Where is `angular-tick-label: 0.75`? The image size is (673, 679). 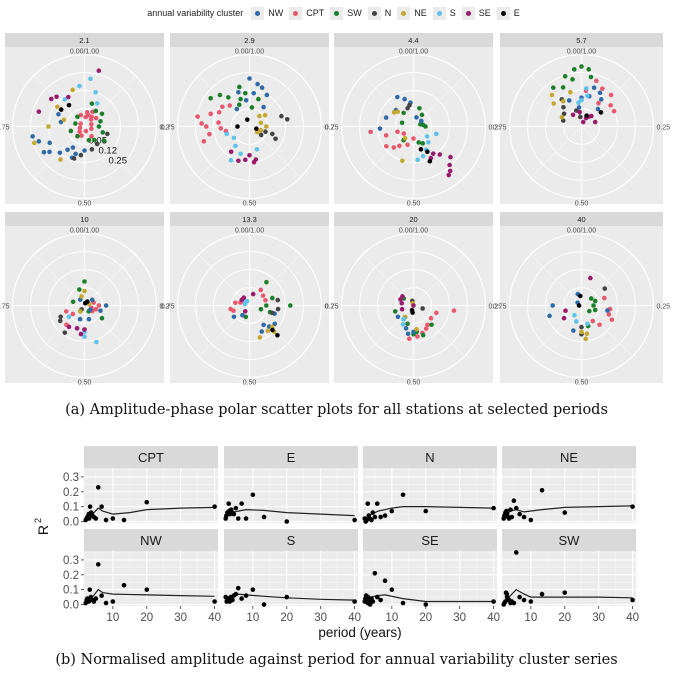
angular-tick-label: 0.75 is located at coordinates (168, 128).